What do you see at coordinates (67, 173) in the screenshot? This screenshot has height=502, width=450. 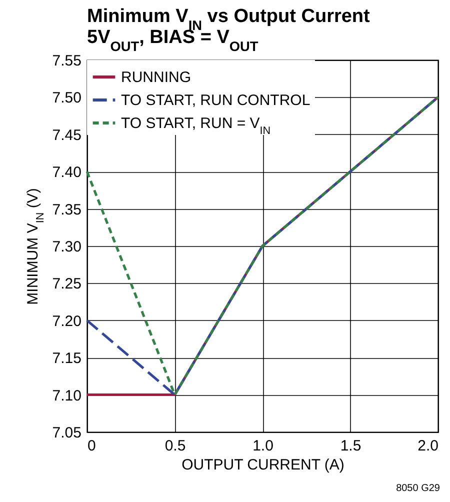 I see `y-tick-label: 7.40` at bounding box center [67, 173].